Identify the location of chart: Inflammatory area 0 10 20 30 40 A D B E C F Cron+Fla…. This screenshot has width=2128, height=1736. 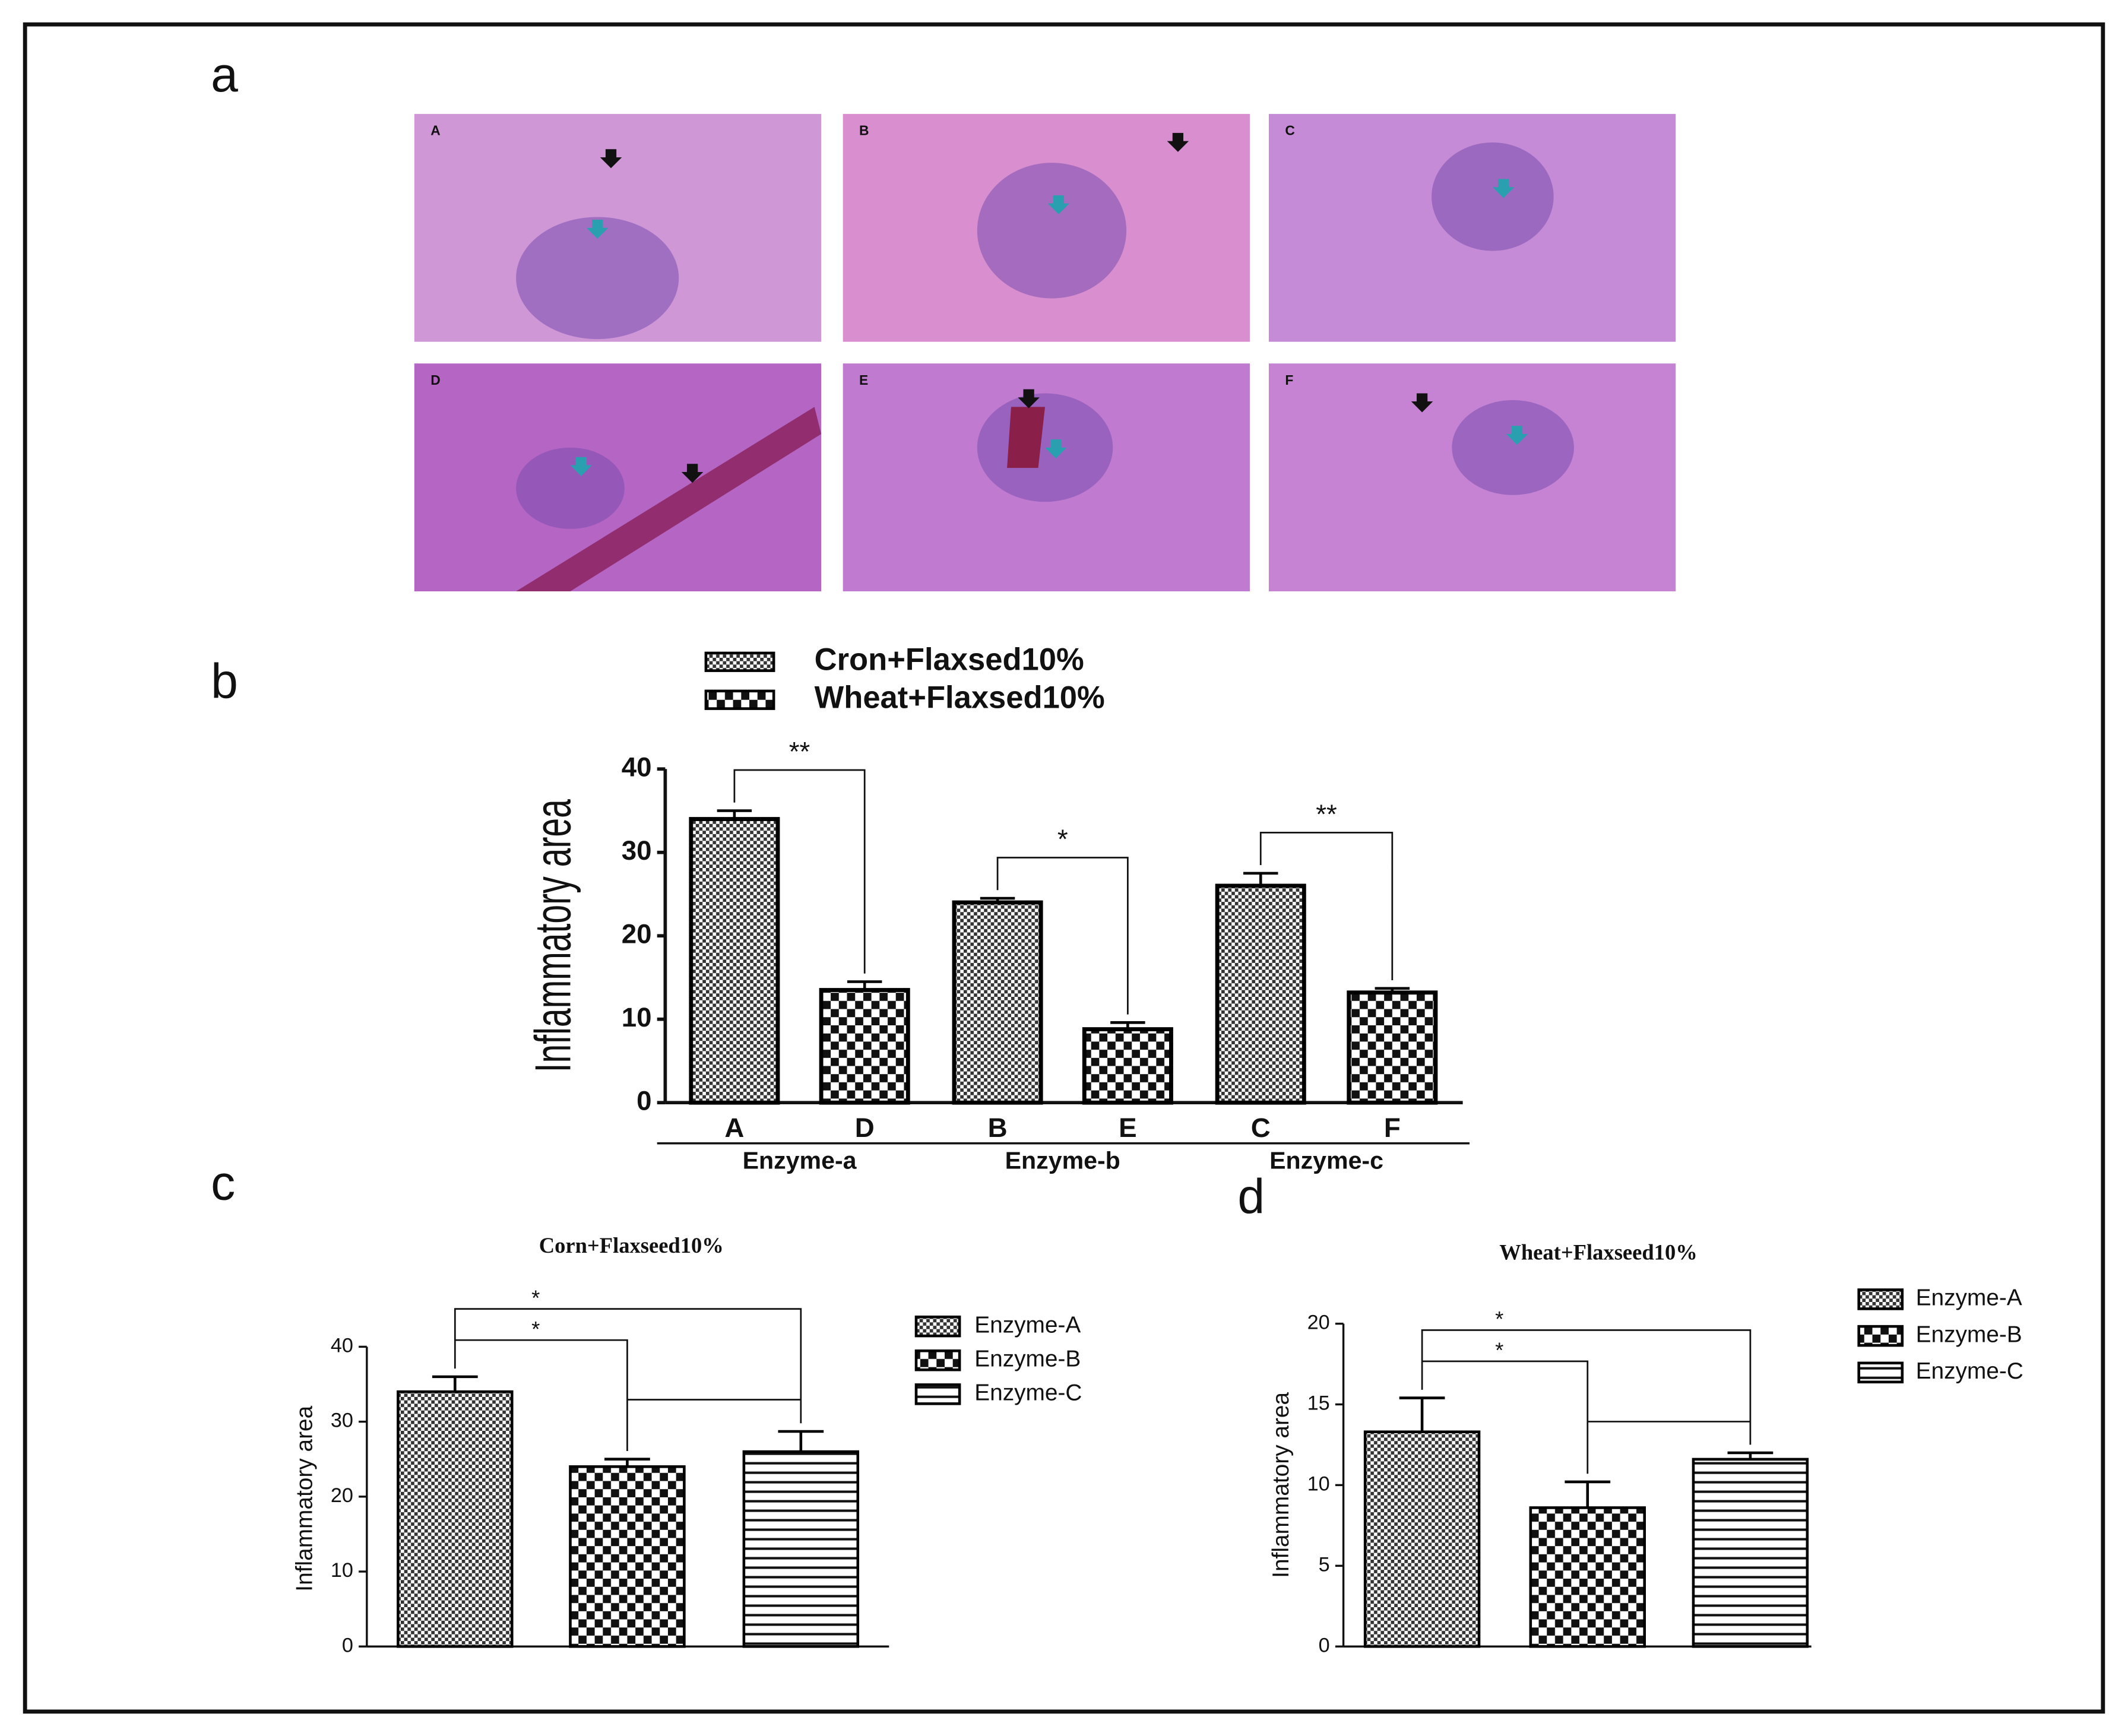
(997, 908).